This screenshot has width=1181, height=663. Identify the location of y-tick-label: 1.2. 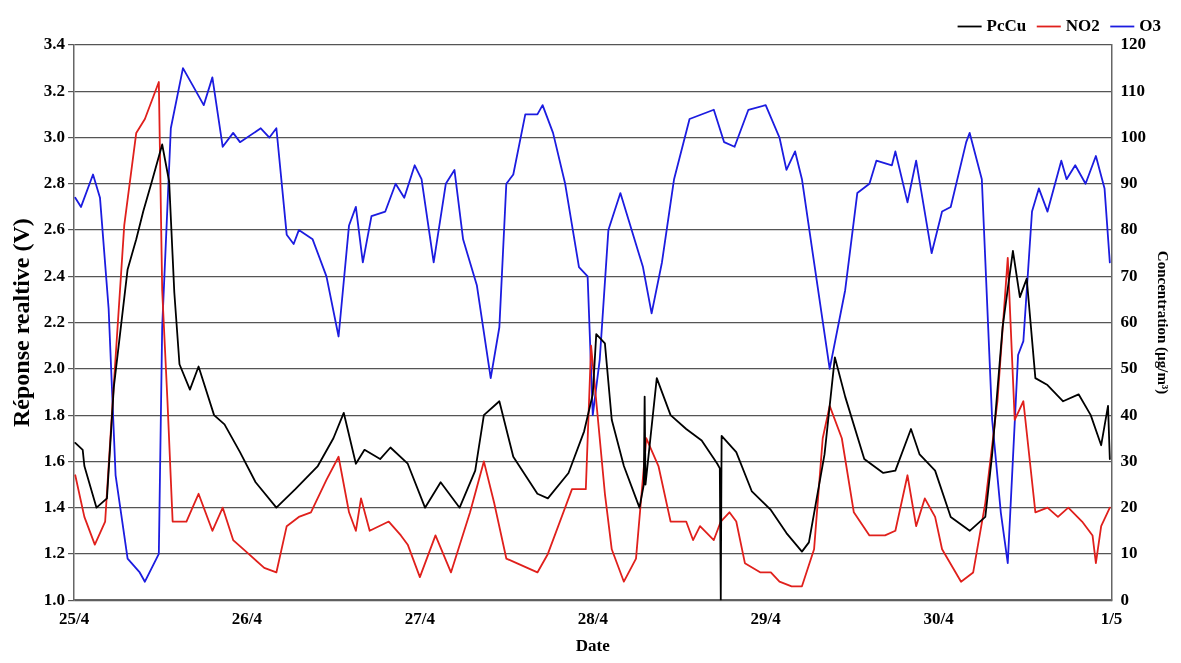
(54, 553).